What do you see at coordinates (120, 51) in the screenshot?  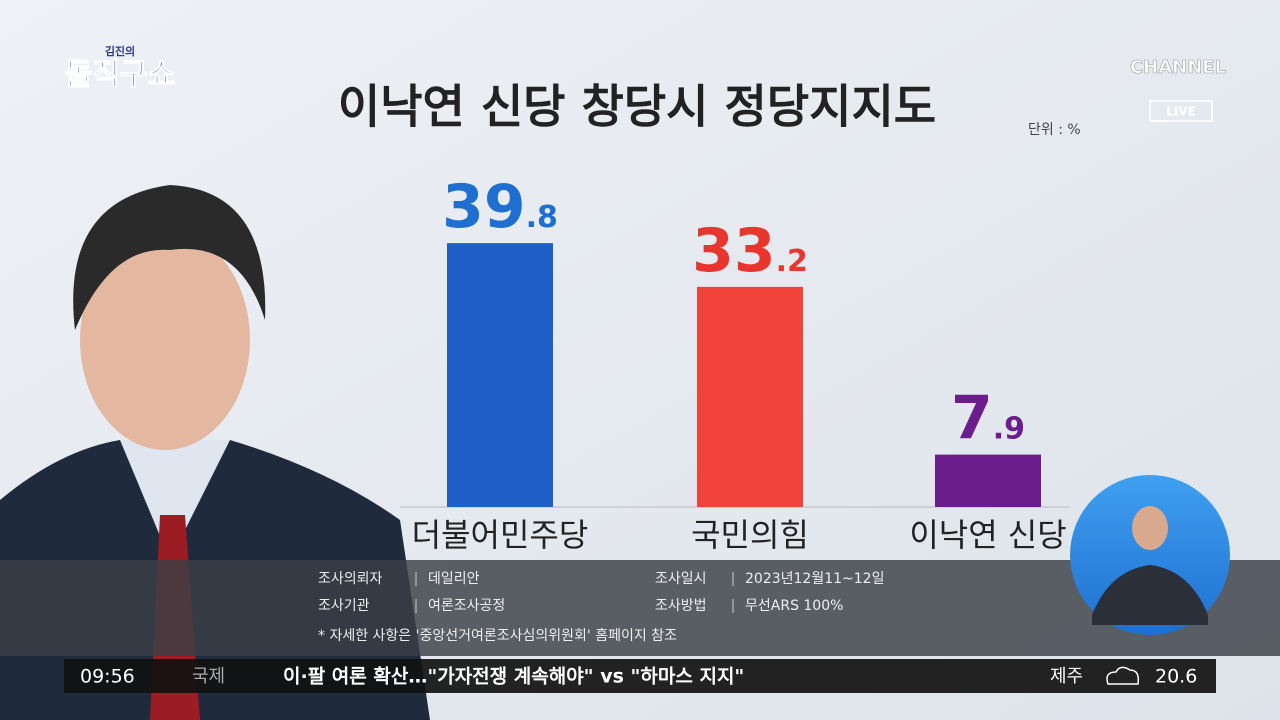 I see `logo-small: 김진의` at bounding box center [120, 51].